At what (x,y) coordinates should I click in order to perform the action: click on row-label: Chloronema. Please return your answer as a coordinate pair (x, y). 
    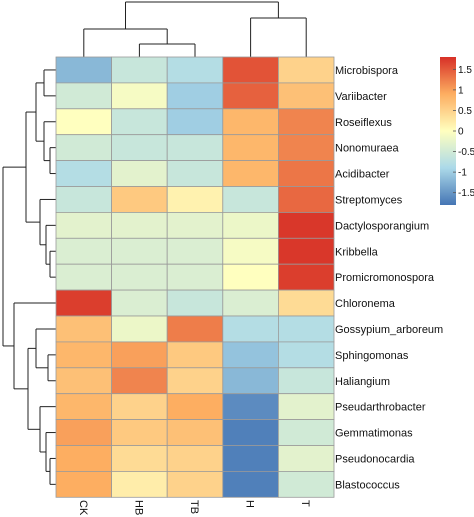
    Looking at the image, I should click on (365, 304).